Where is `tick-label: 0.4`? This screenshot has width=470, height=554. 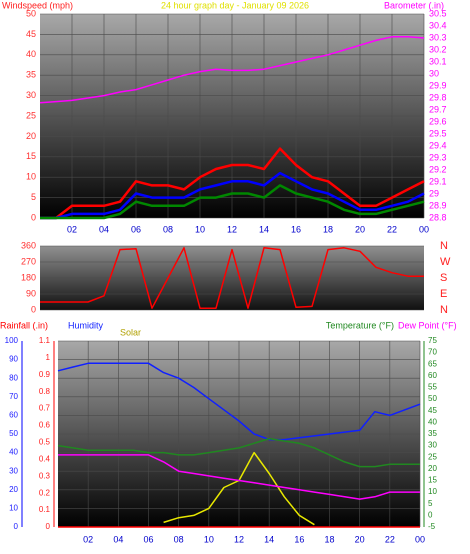
tick-label: 0.4 is located at coordinates (45, 458).